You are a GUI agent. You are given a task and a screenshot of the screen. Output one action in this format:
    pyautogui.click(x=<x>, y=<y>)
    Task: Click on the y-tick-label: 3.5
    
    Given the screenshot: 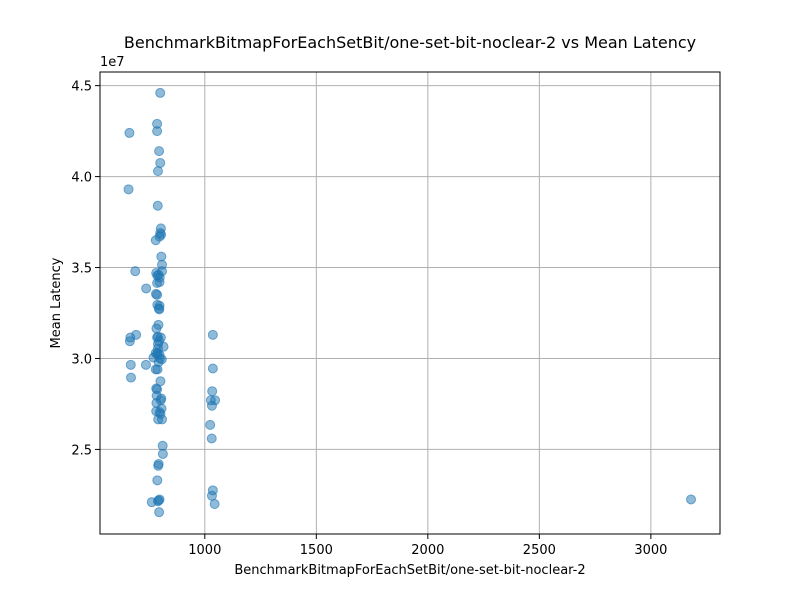 What is the action you would take?
    pyautogui.click(x=81, y=269)
    